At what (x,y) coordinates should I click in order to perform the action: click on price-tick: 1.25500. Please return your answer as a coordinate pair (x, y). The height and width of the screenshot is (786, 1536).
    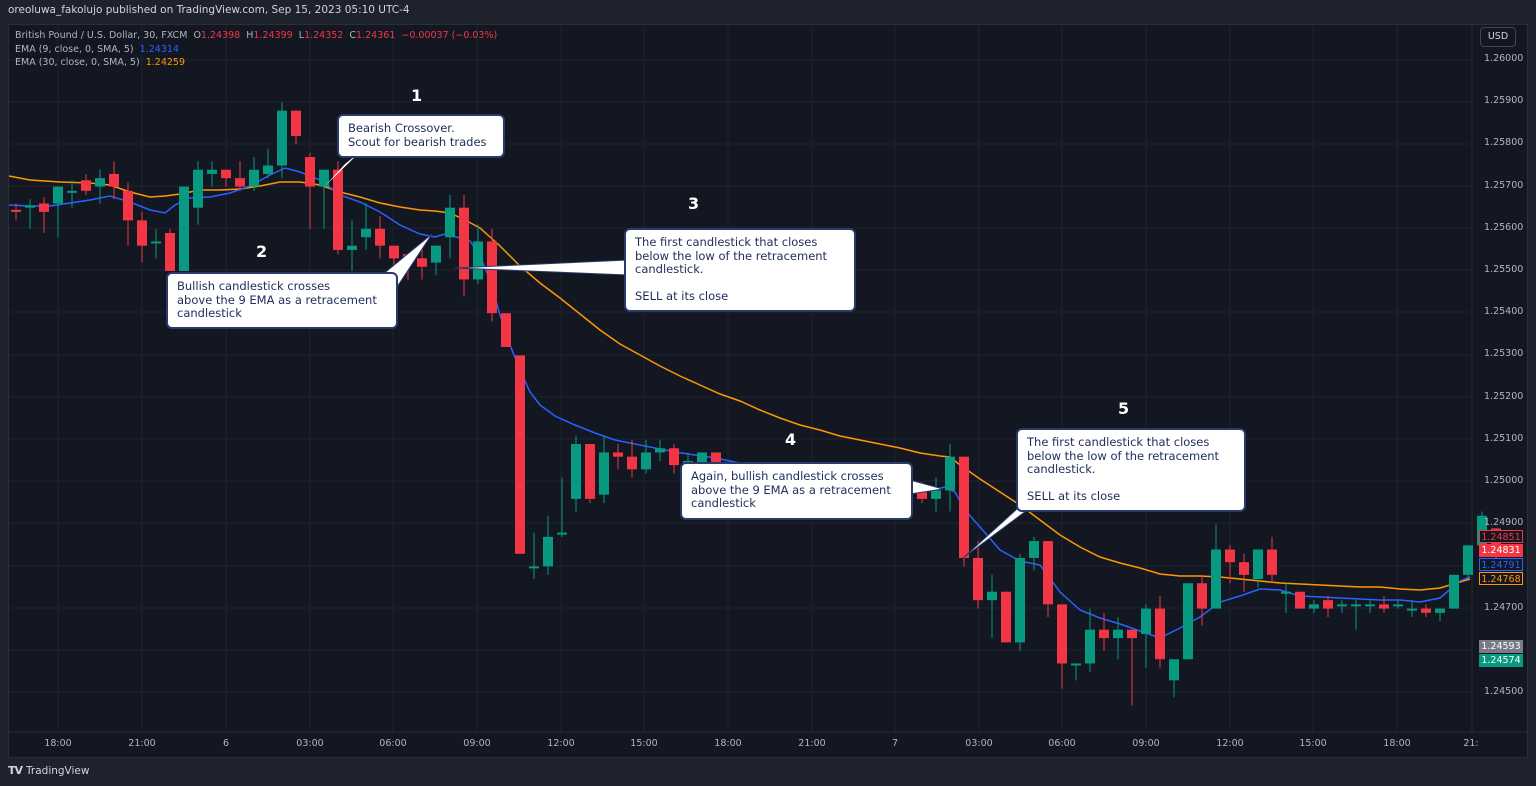
    Looking at the image, I should click on (1504, 269).